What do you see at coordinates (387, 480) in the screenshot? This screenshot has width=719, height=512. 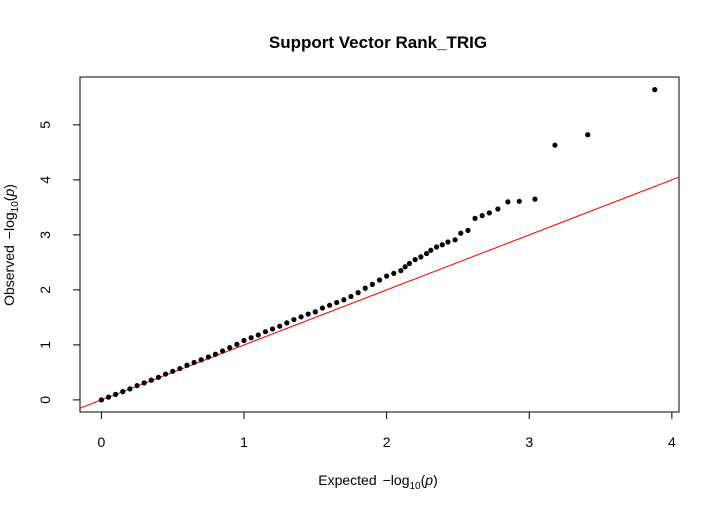 I see `x-axis-label-minus: −` at bounding box center [387, 480].